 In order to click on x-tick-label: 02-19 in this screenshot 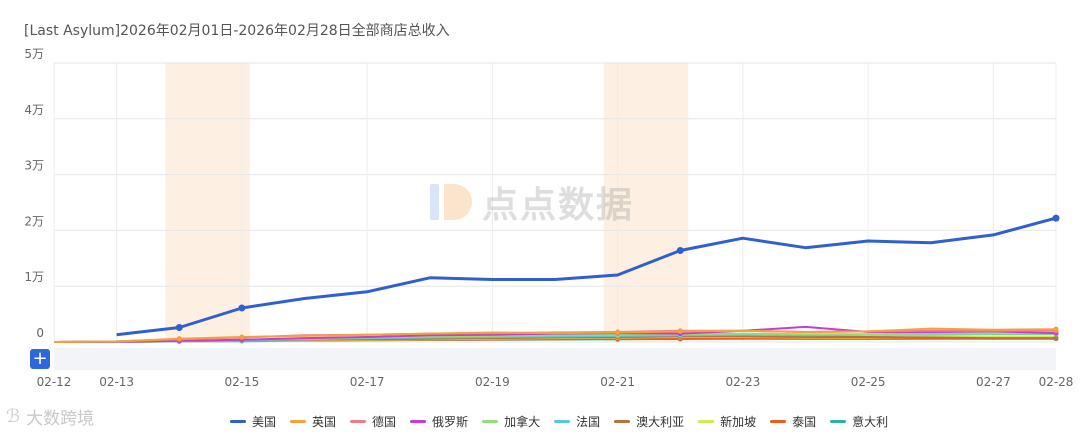, I will do `click(492, 382)`.